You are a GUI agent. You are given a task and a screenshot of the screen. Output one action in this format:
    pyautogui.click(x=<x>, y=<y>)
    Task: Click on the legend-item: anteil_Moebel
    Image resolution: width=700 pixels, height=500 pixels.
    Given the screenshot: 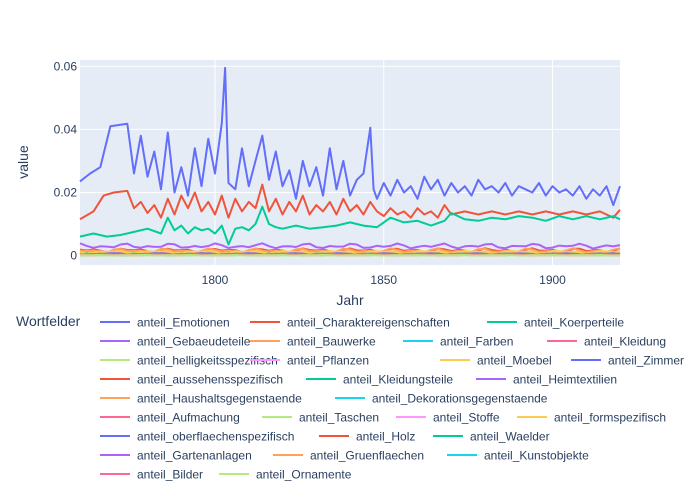 What is the action you would take?
    pyautogui.click(x=496, y=361)
    